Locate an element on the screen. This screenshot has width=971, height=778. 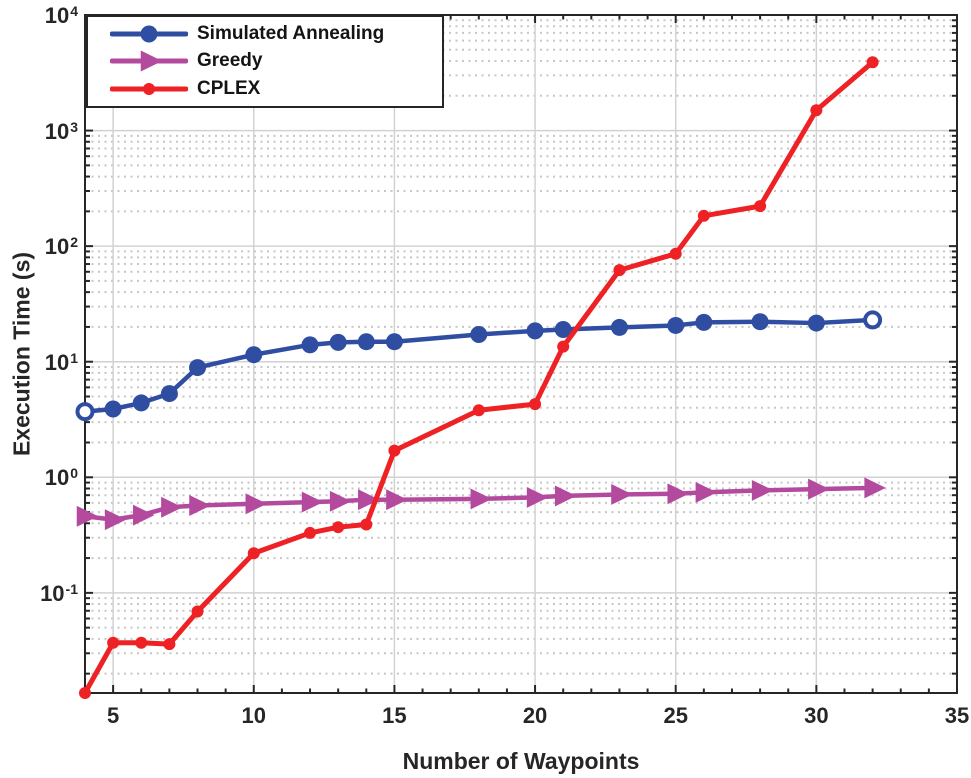
legend-entry-simulated-annealing: Simulated Annealing is located at coordinates (274, 34).